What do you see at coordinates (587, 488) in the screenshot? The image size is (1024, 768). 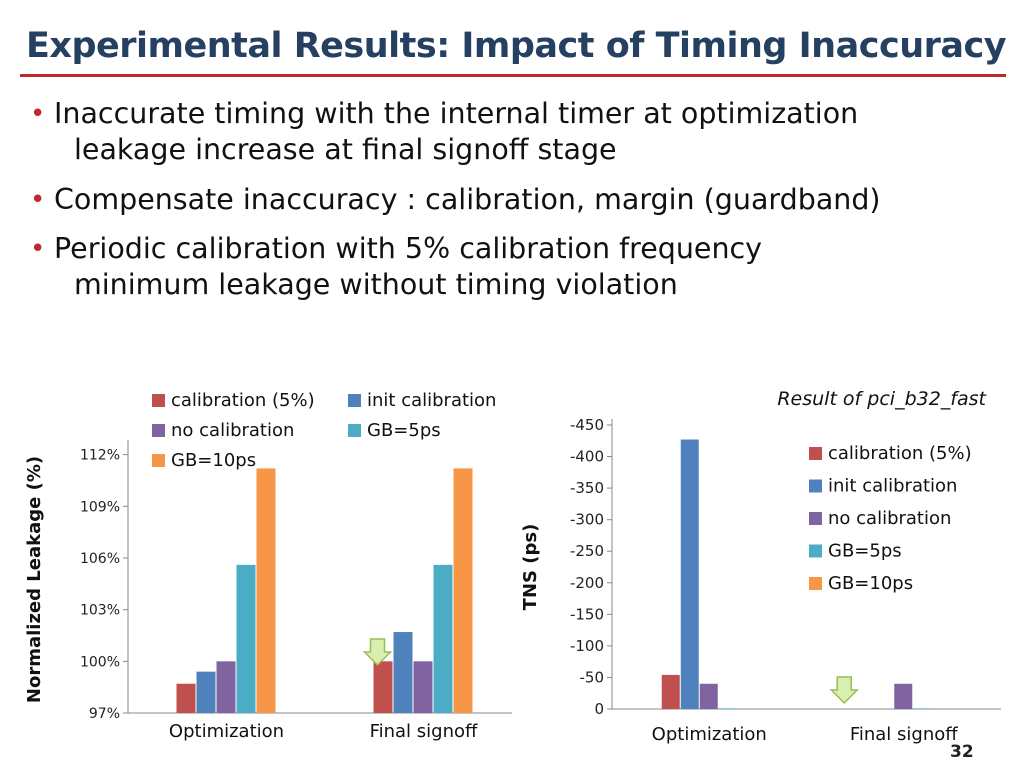 I see `y-tick-label: -350` at bounding box center [587, 488].